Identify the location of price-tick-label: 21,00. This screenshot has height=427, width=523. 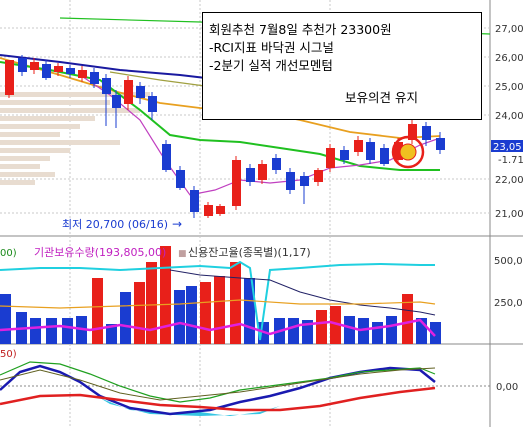
(509, 214).